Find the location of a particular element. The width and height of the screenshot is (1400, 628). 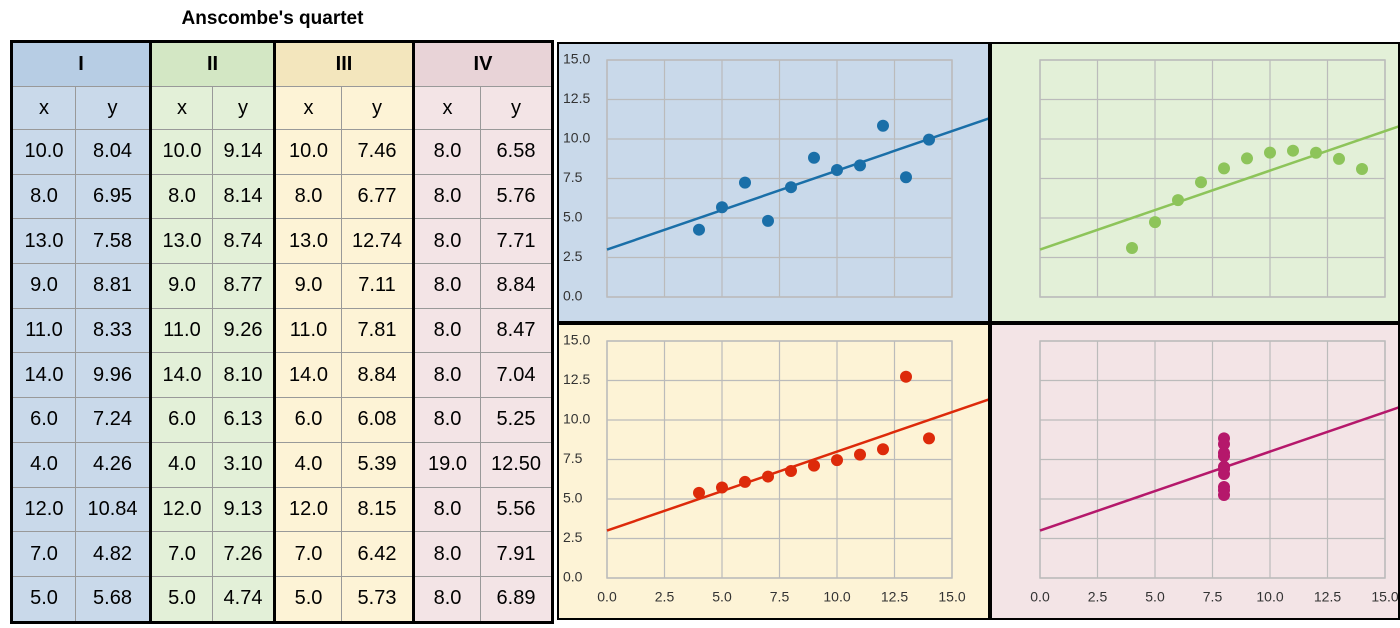

table-row: 10.0 8.04 10.0 9.14 10.0 7.46 8.0 6.58 is located at coordinates (282, 152).